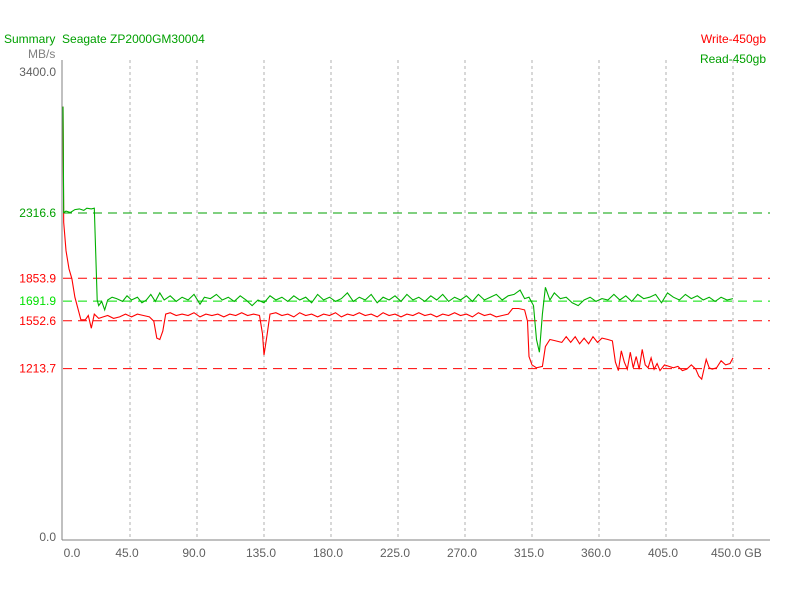  I want to click on x-tick-label: 180.0, so click(328, 553).